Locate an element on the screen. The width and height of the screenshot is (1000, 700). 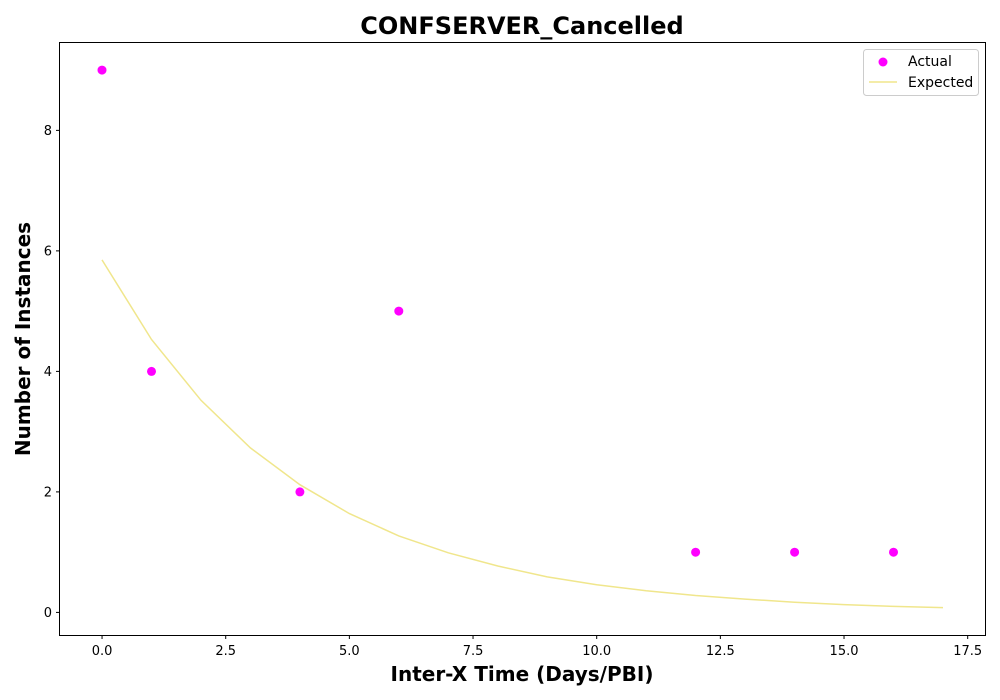
x-tick-label: 5.0 is located at coordinates (349, 651).